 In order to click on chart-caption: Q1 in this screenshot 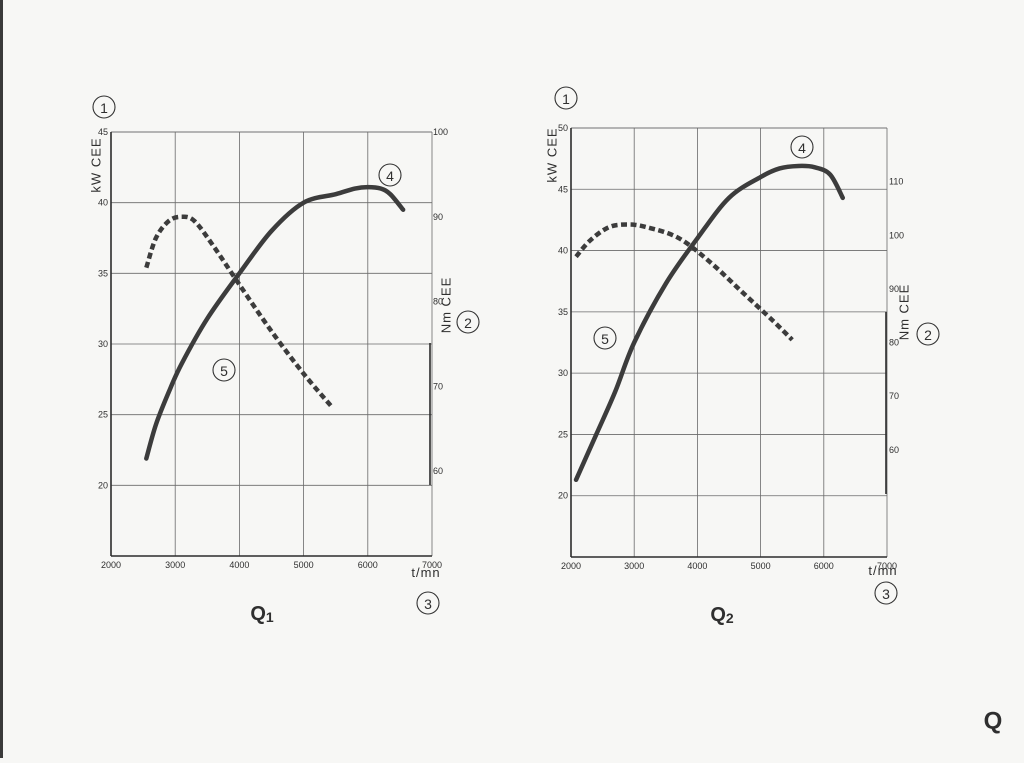, I will do `click(262, 614)`.